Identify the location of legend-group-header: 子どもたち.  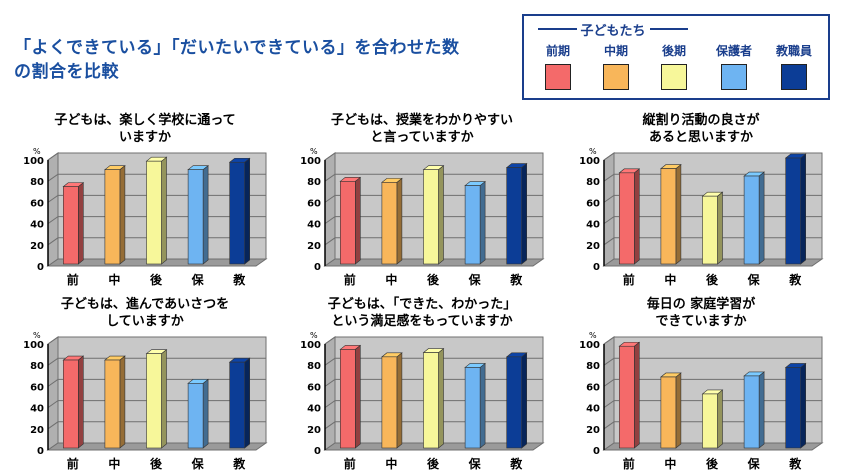
(613, 29).